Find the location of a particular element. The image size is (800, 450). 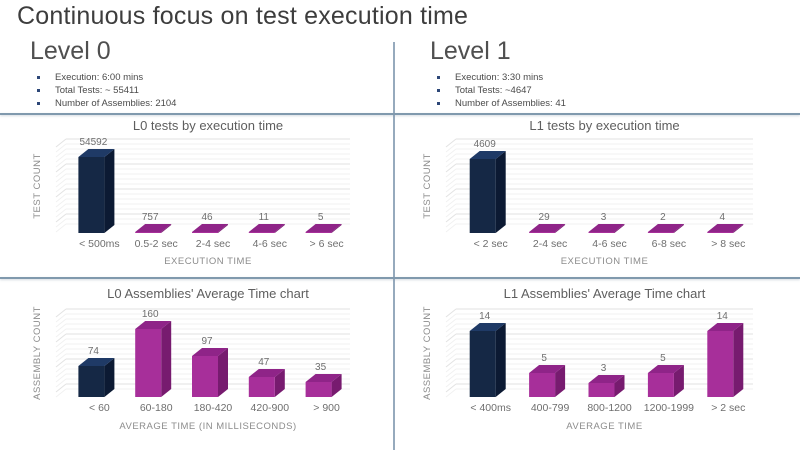

category-label: 60-180 is located at coordinates (156, 408).